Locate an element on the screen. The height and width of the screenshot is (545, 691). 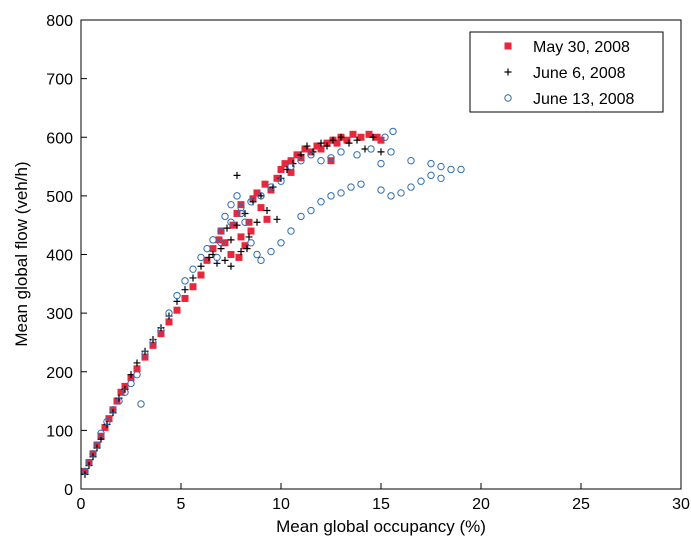
y-tick-label: 700 is located at coordinates (59, 80).